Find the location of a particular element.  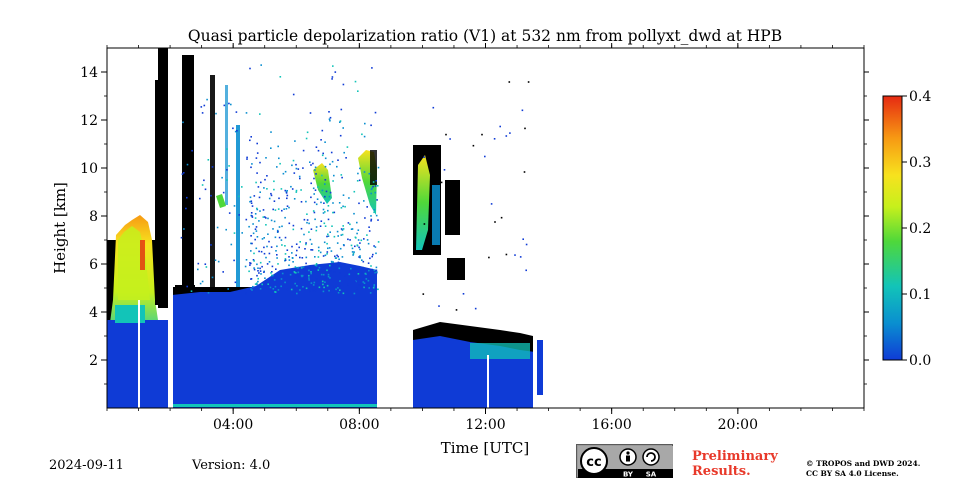

cirrus-pm-blue is located at coordinates (436, 215).